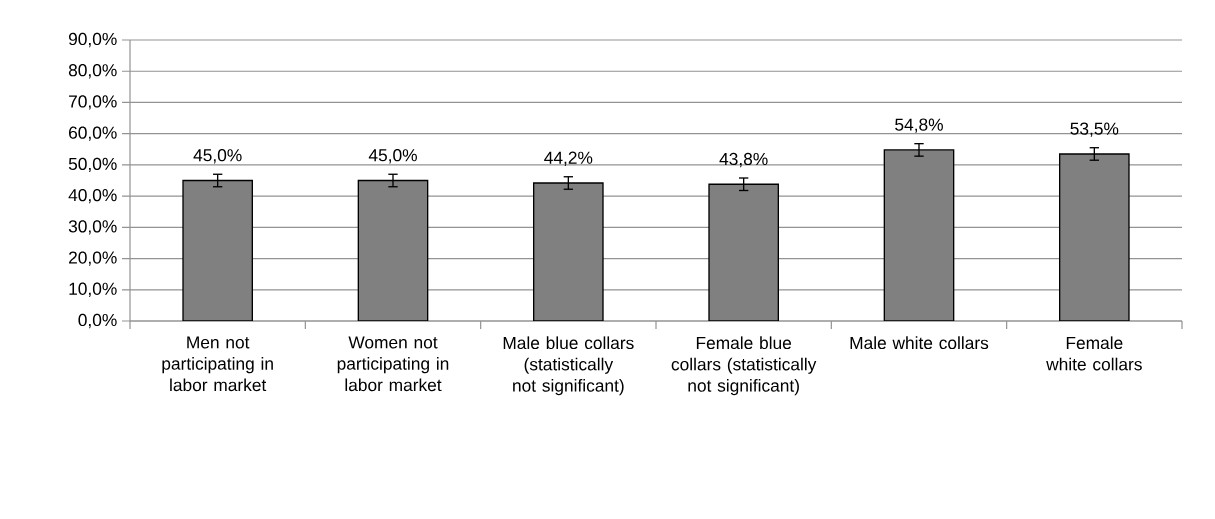 The image size is (1215, 519). What do you see at coordinates (93, 133) in the screenshot?
I see `y-tick-label: 60,0%` at bounding box center [93, 133].